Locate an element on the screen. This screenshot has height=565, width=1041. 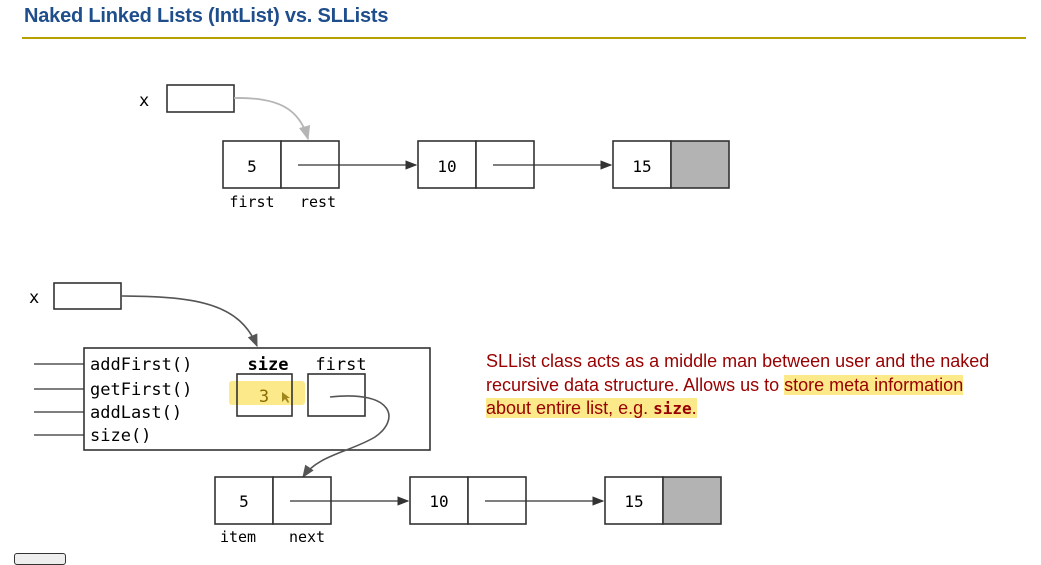
size-field-box is located at coordinates (264, 395).